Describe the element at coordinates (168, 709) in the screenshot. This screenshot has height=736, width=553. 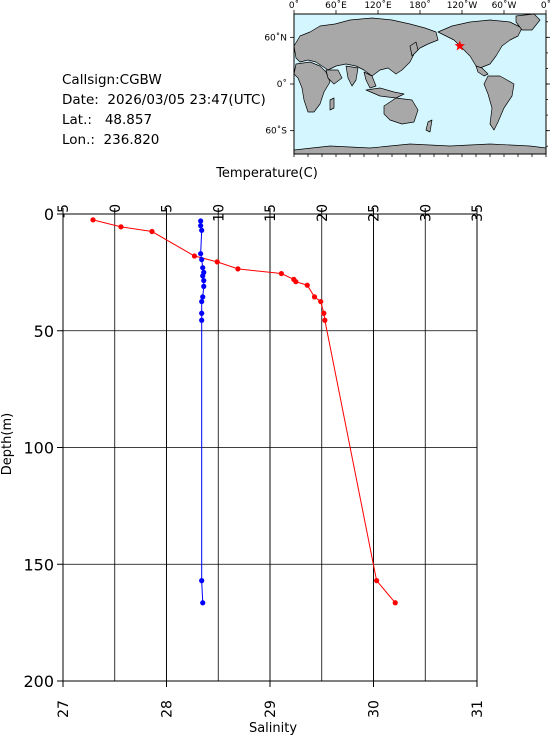
I see `salinity-tick-label: 28` at that location.